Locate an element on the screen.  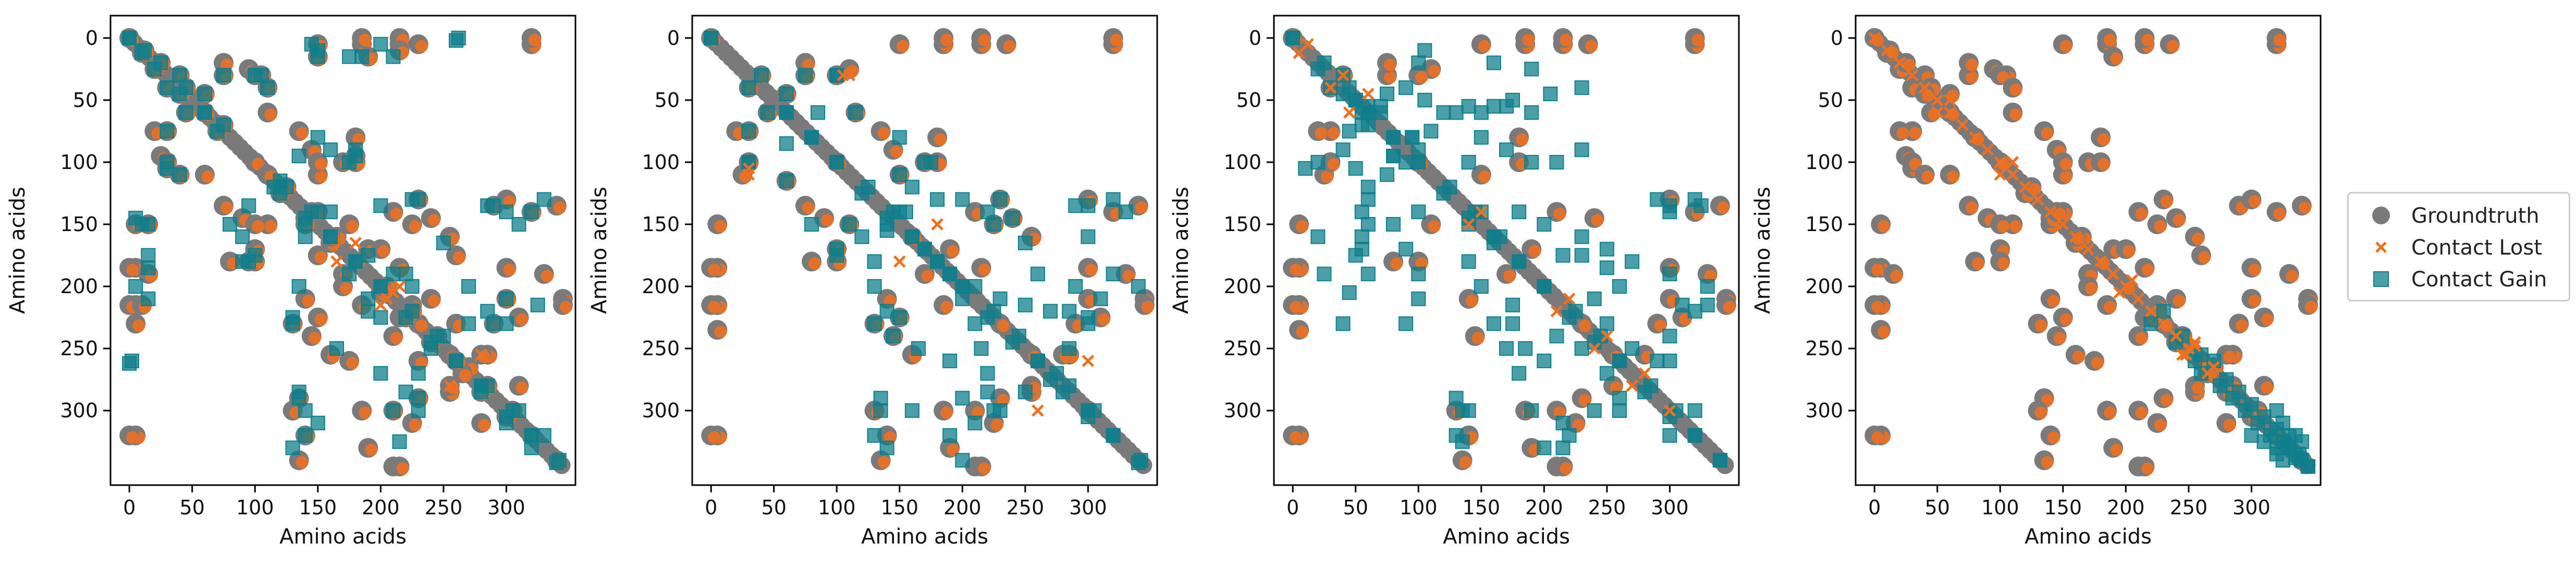
plot-area is located at coordinates (928, 252).